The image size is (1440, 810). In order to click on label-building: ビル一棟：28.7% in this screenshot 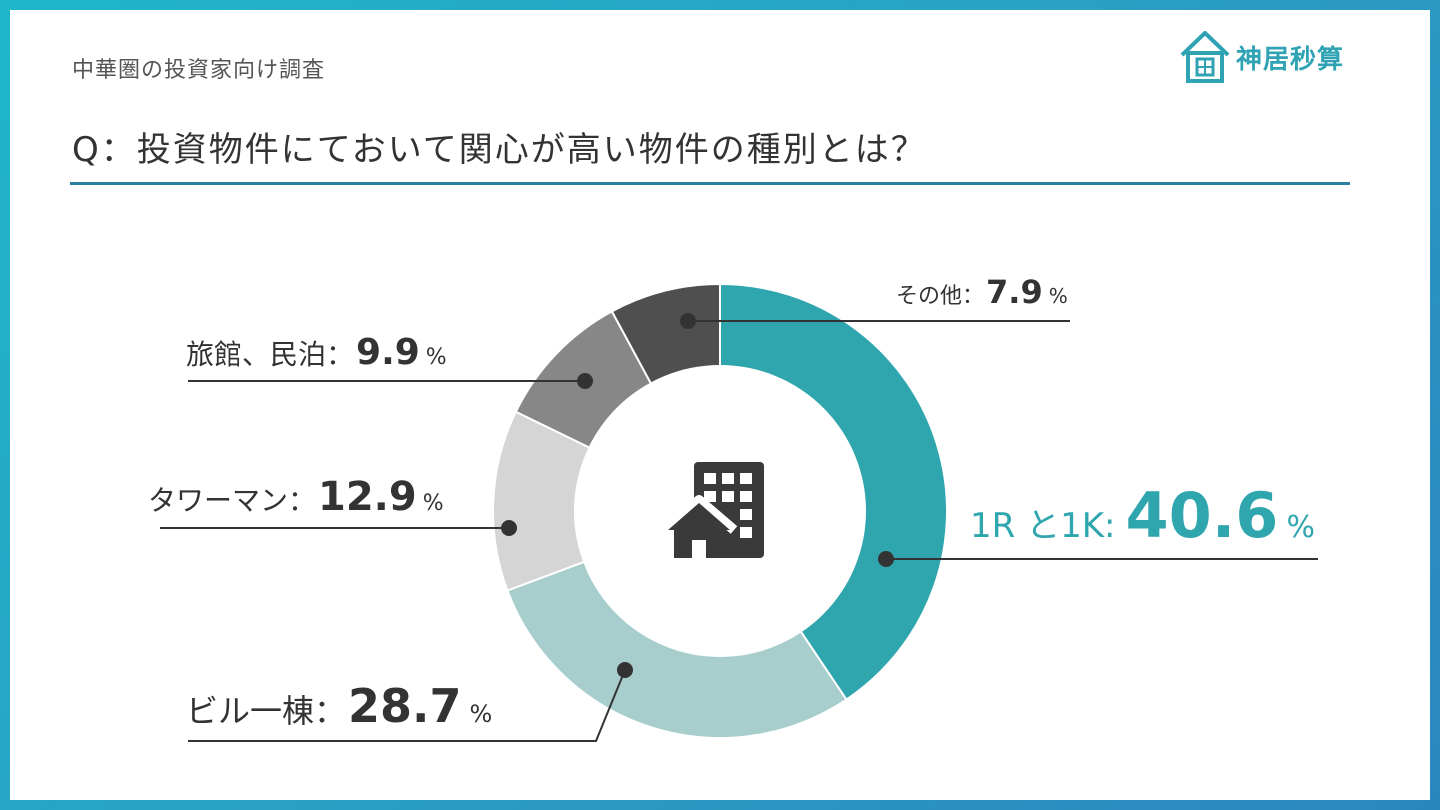, I will do `click(339, 706)`.